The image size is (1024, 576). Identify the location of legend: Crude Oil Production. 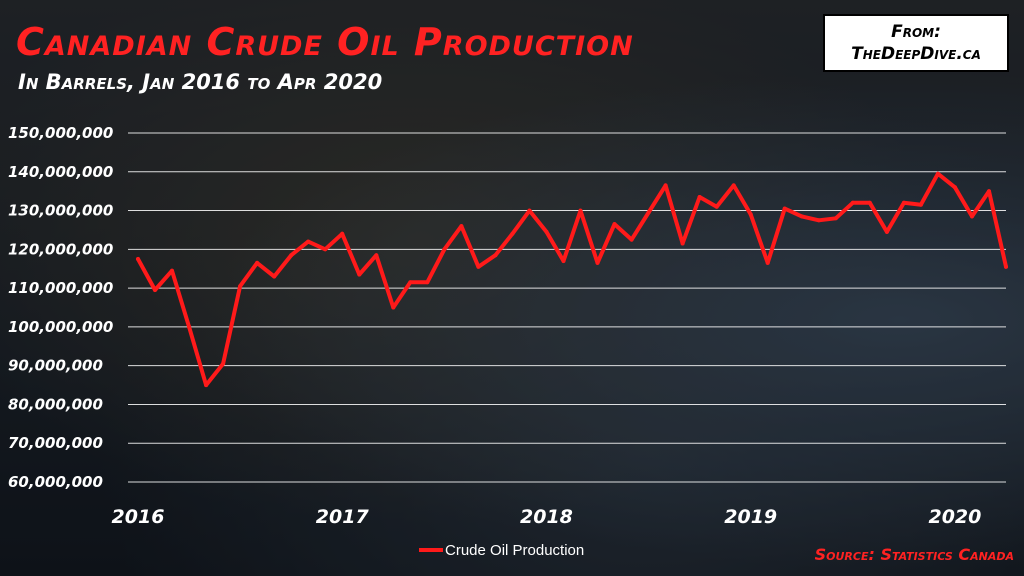
(501, 550).